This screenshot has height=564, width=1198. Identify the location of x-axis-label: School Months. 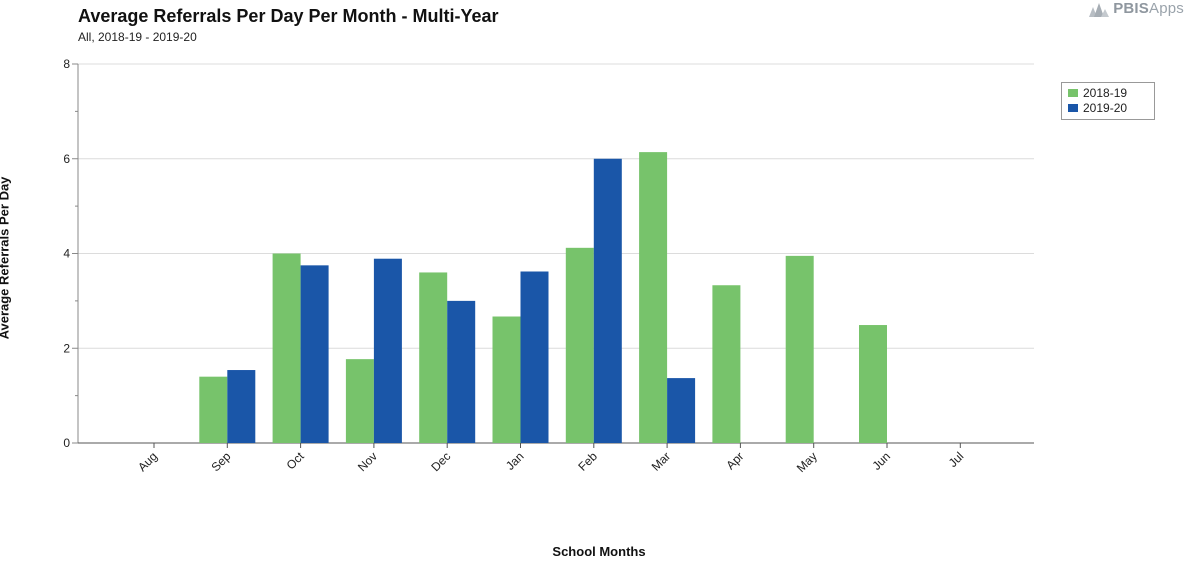
(599, 551).